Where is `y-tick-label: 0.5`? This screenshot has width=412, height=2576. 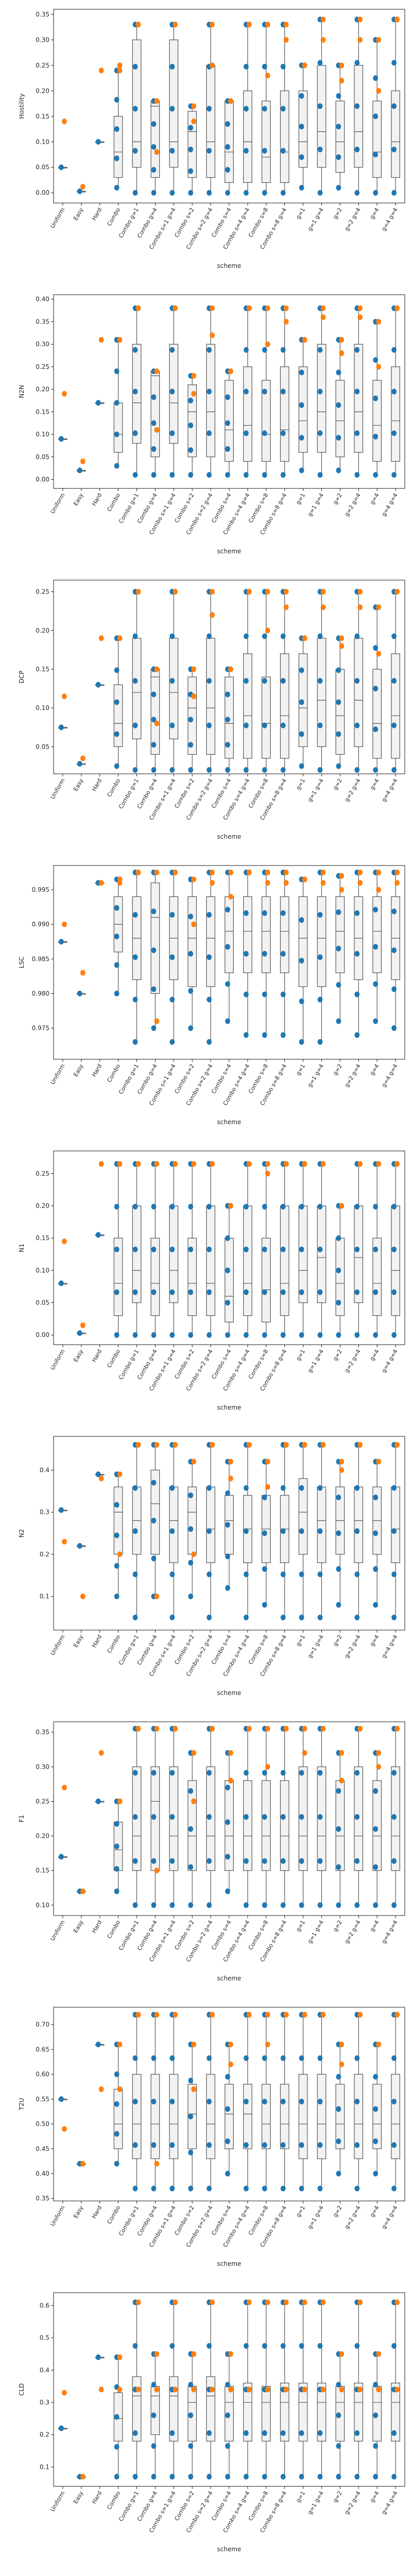 y-tick-label: 0.5 is located at coordinates (44, 2338).